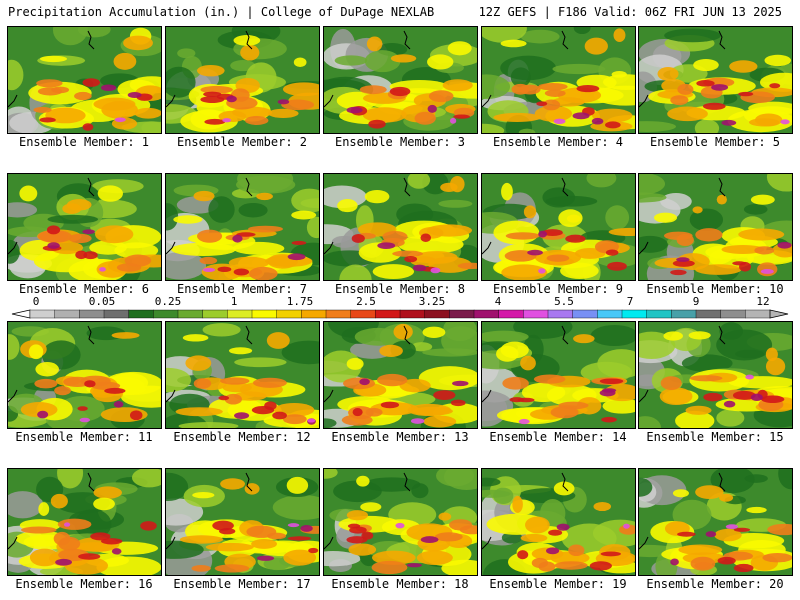 The image size is (800, 600). What do you see at coordinates (102, 301) in the screenshot?
I see `colorbar-tick-label: 0.05` at bounding box center [102, 301].